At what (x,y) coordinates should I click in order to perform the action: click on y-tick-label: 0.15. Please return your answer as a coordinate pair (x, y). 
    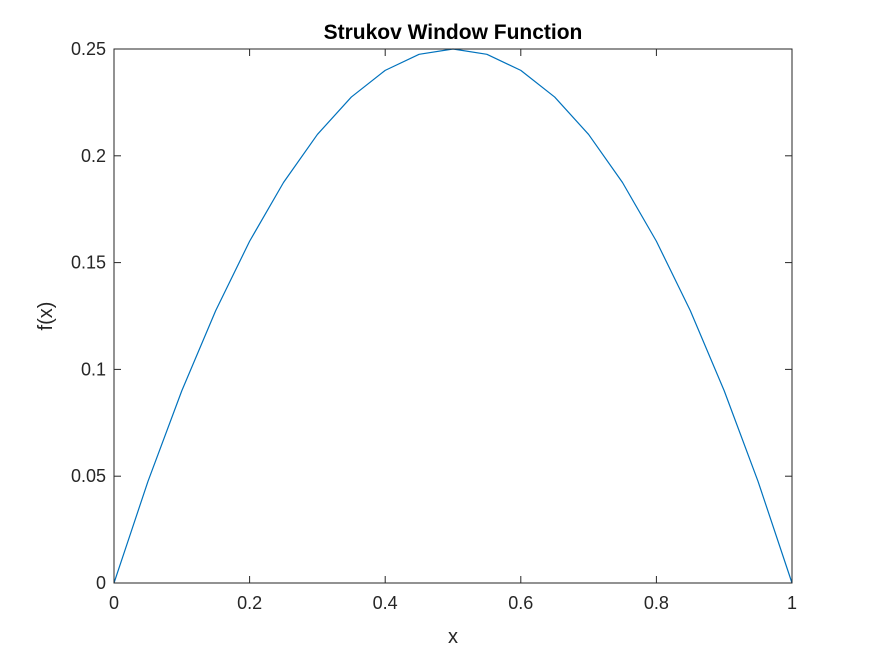
    Looking at the image, I should click on (88, 263).